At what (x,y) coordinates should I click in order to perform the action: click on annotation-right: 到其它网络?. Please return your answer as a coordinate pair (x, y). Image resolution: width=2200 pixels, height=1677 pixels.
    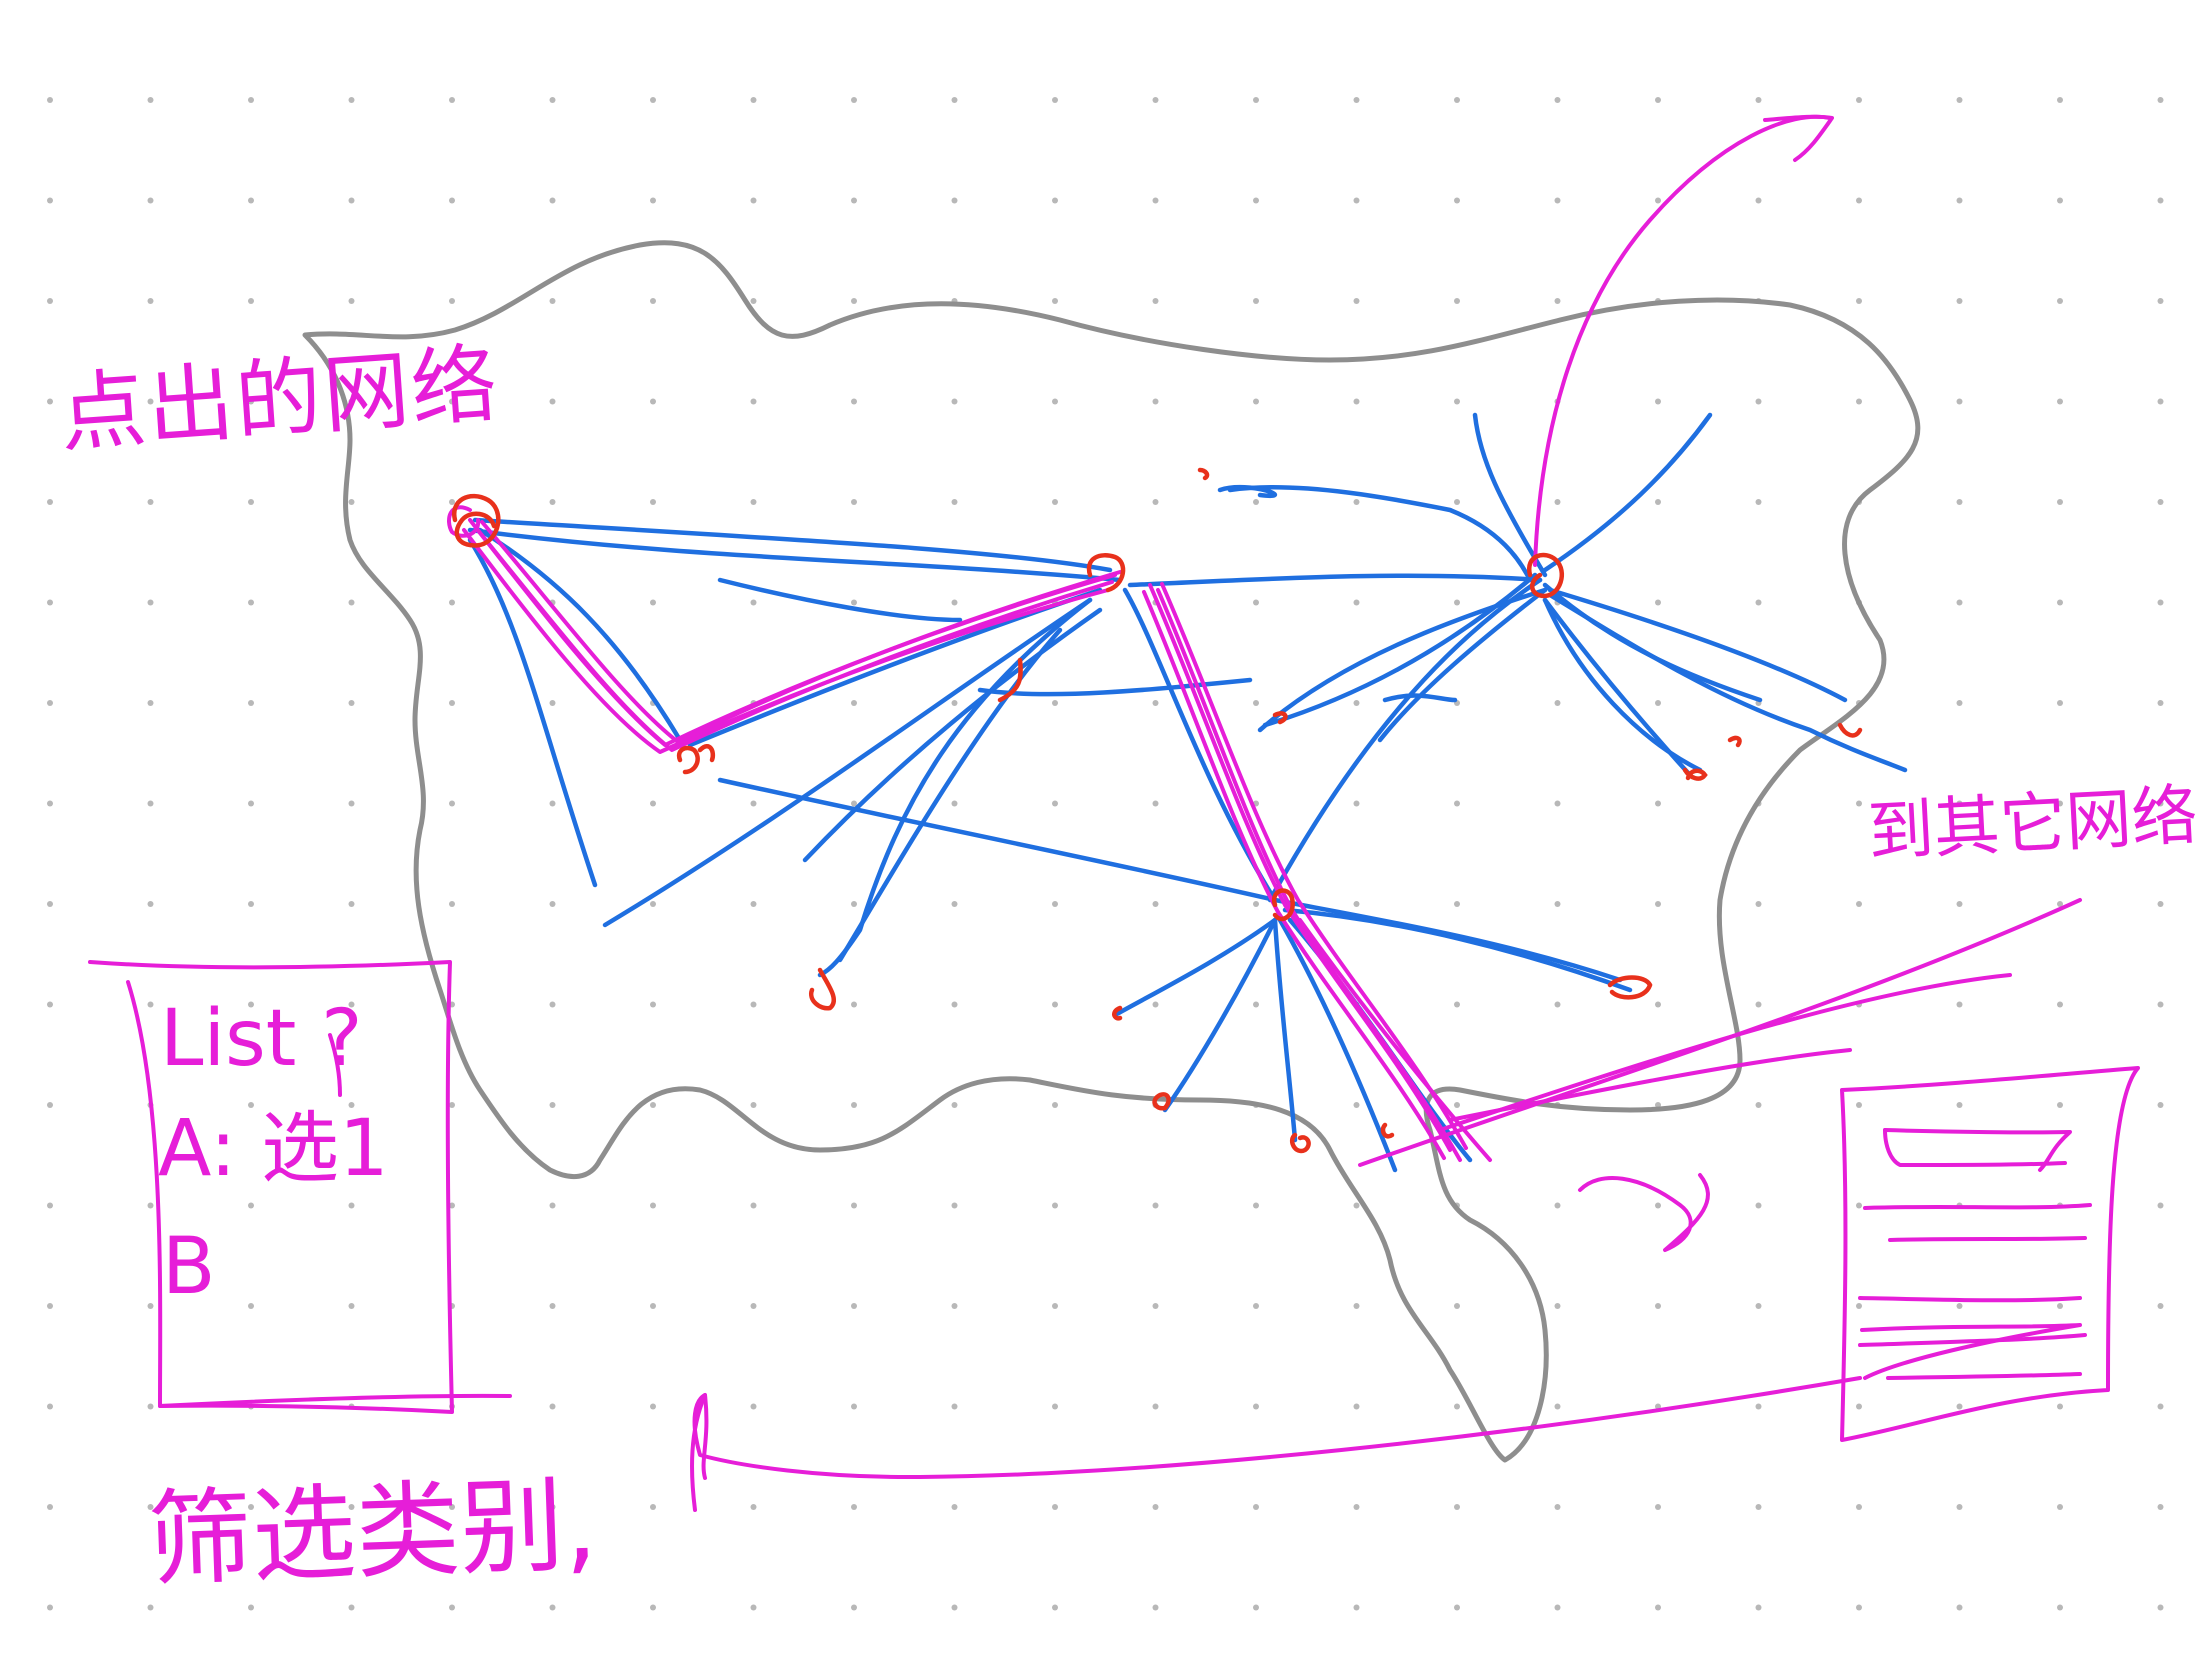
    Looking at the image, I should click on (2032, 822).